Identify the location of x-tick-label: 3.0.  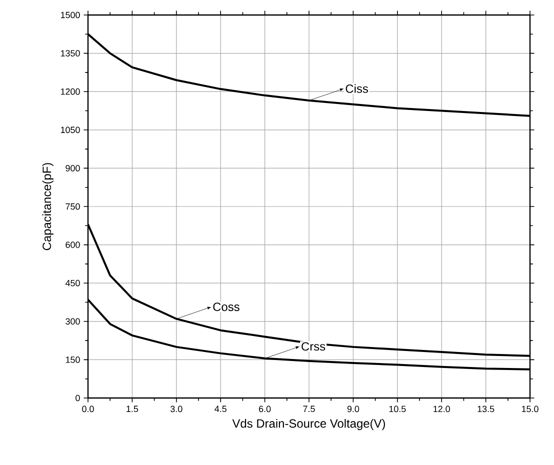
(176, 409).